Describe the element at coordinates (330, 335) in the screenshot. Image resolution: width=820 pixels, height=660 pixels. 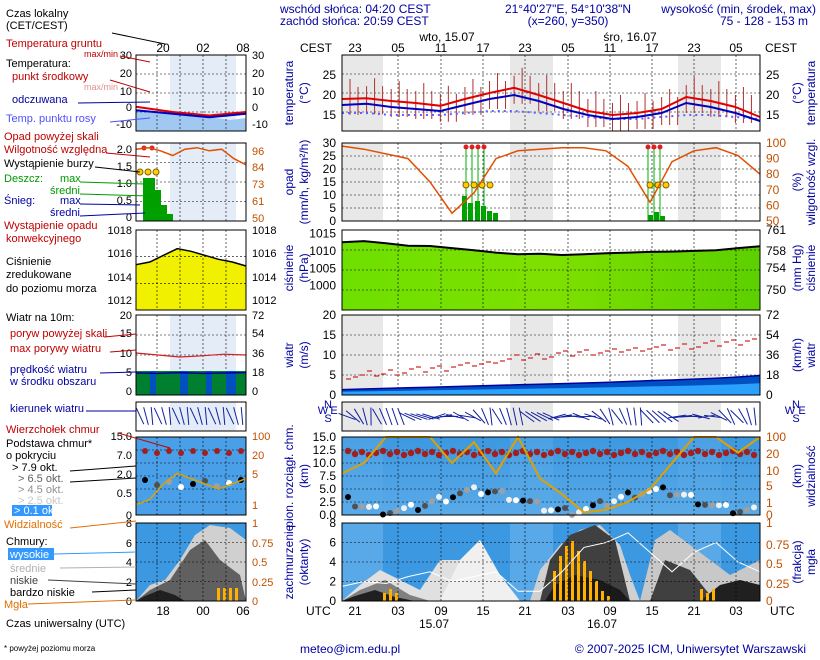
I see `wind-tick: 15` at that location.